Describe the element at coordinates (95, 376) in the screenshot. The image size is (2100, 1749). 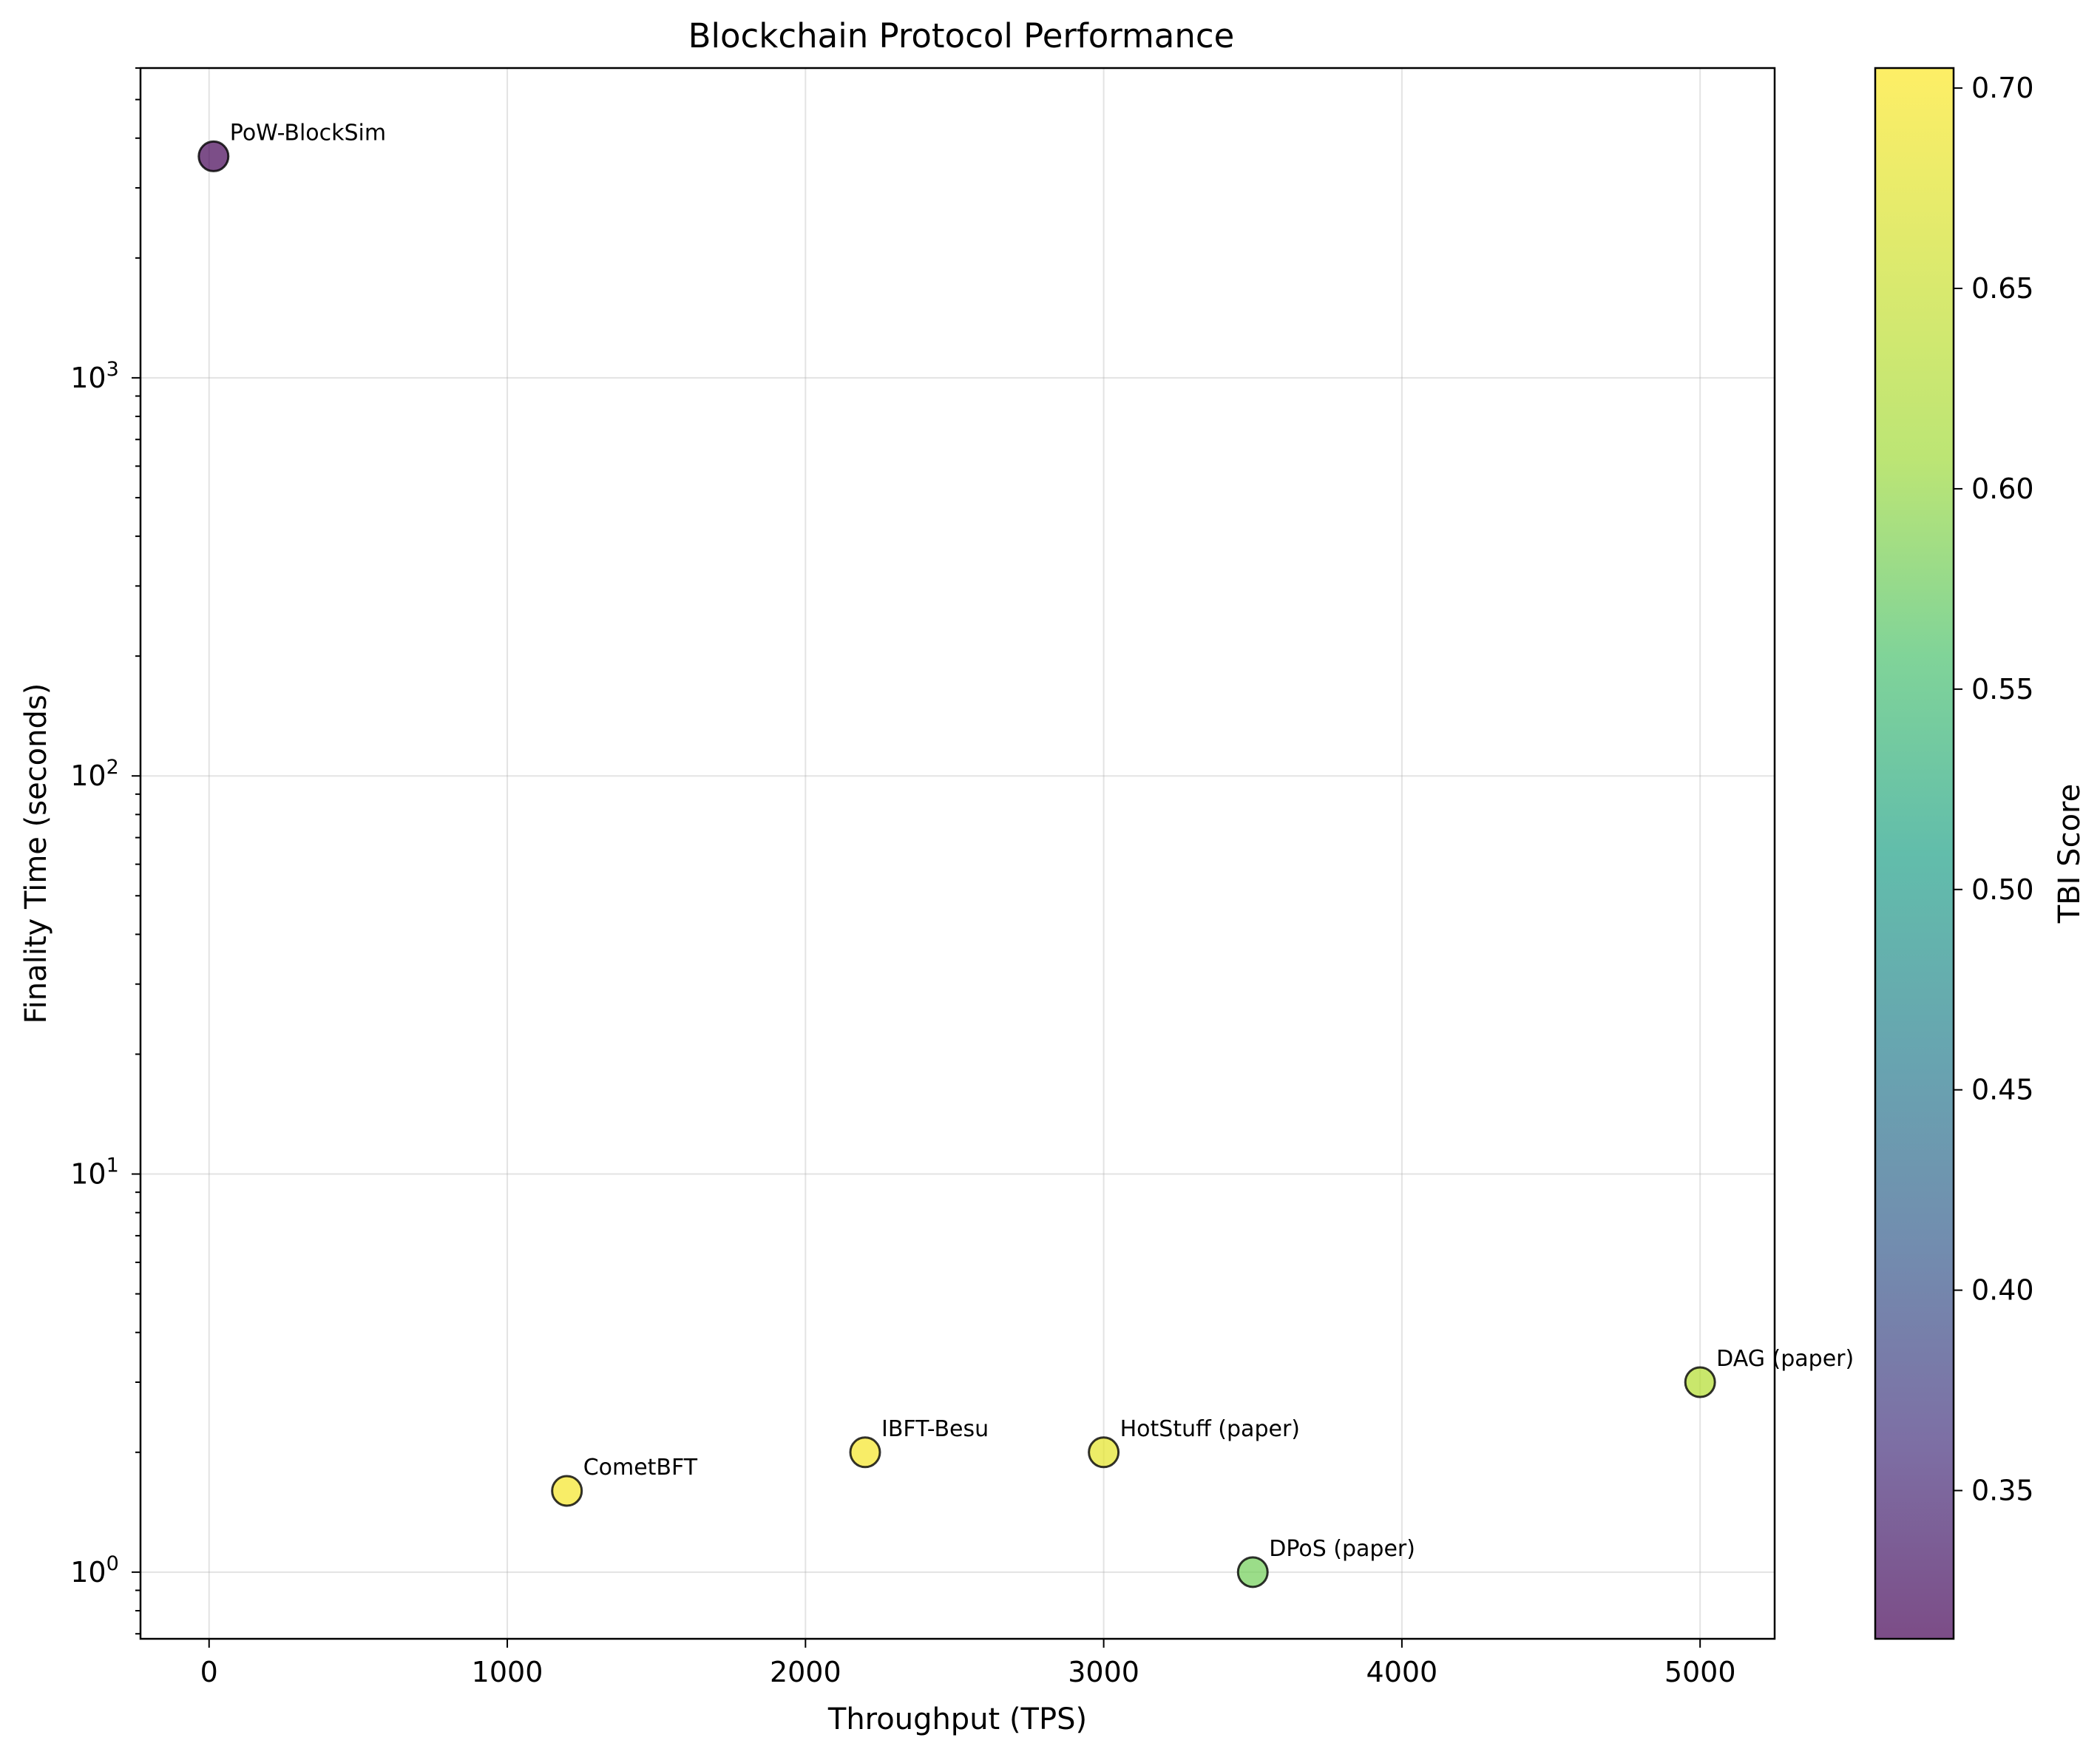
I see `y-tick-label: 10³` at that location.